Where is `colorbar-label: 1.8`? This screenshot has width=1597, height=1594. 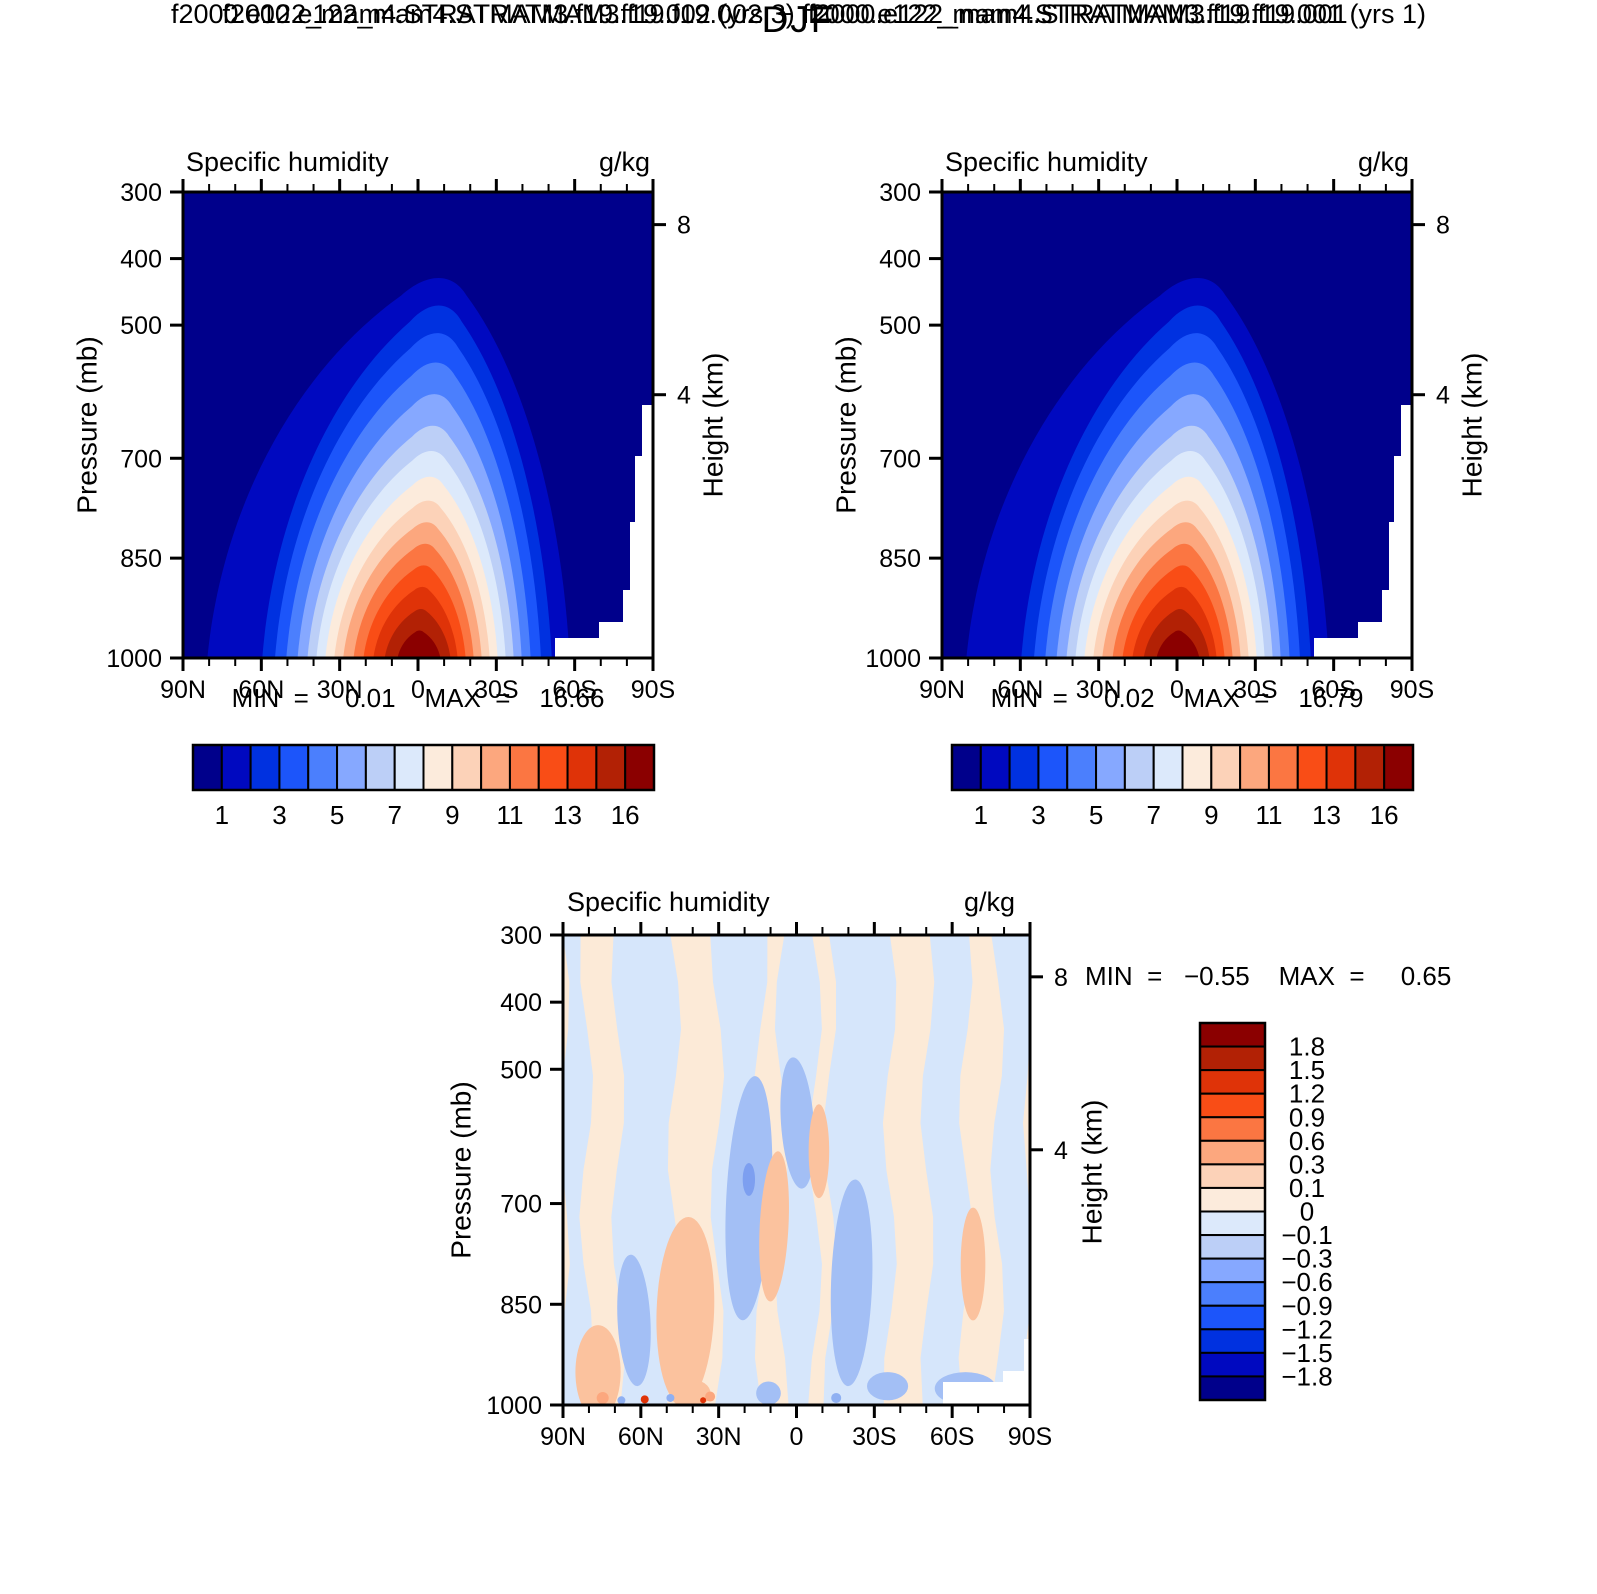
colorbar-label: 1.8 is located at coordinates (1307, 1047).